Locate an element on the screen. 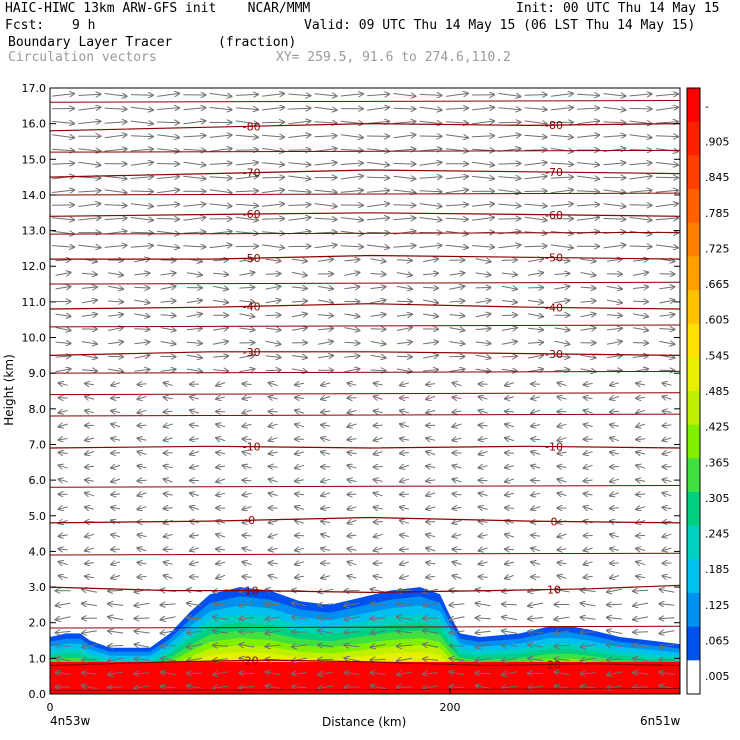 The image size is (740, 740). contour-label: -60 is located at coordinates (252, 214).